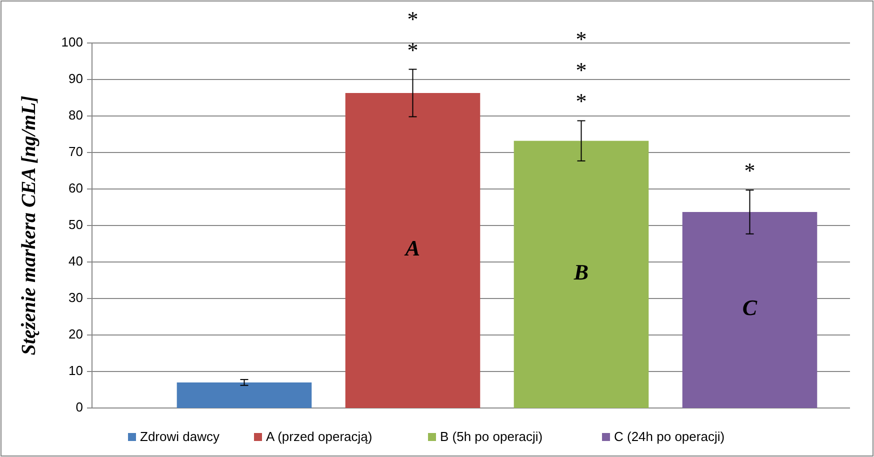 This screenshot has width=874, height=457. What do you see at coordinates (491, 436) in the screenshot?
I see `legend-label: B (5h po operacji)` at bounding box center [491, 436].